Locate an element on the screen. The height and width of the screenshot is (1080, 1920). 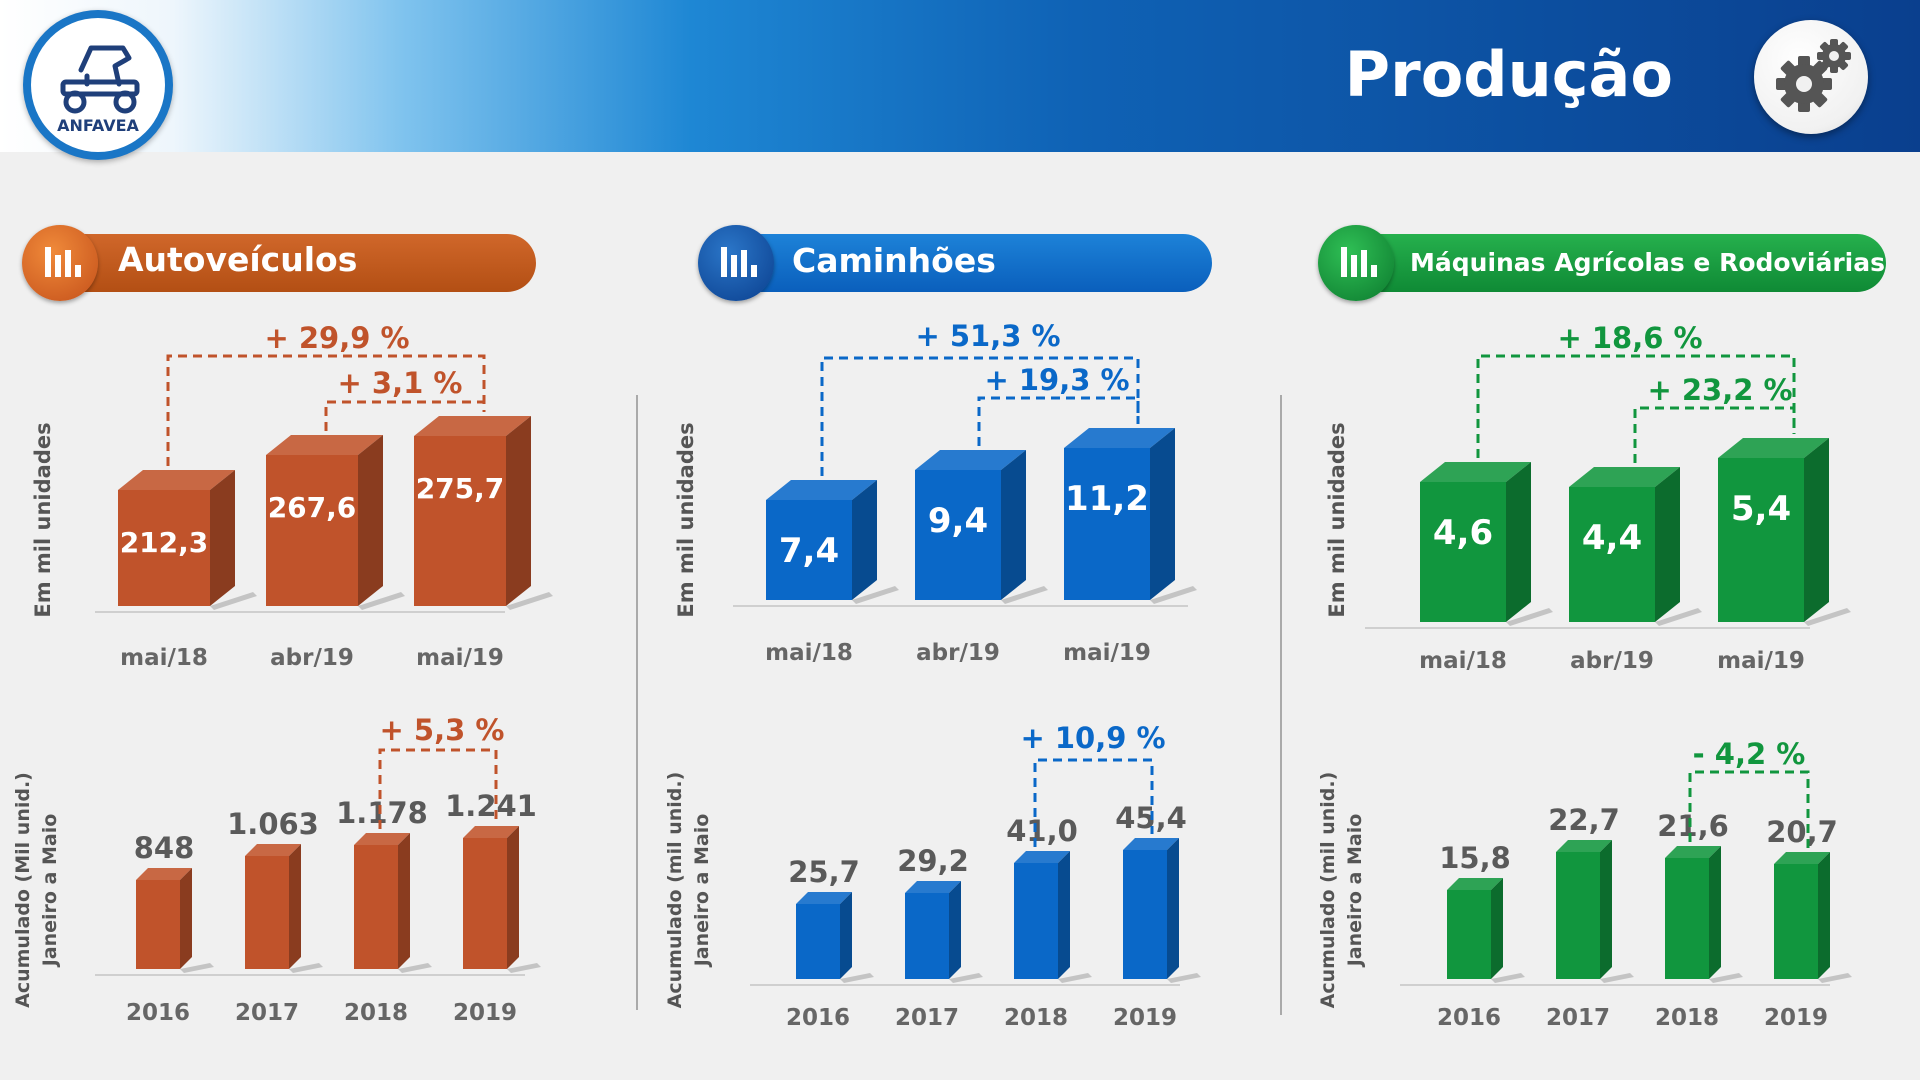
page-title: Produção is located at coordinates (1508, 74).